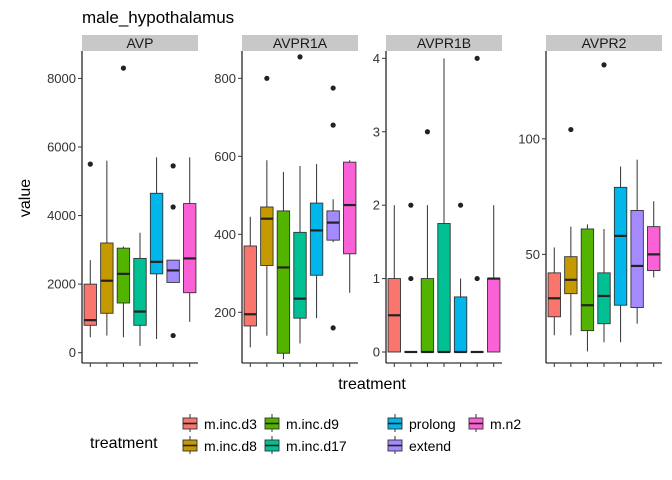 The image size is (672, 480). What do you see at coordinates (230, 424) in the screenshot?
I see `legend-label: m.inc.d3` at bounding box center [230, 424].